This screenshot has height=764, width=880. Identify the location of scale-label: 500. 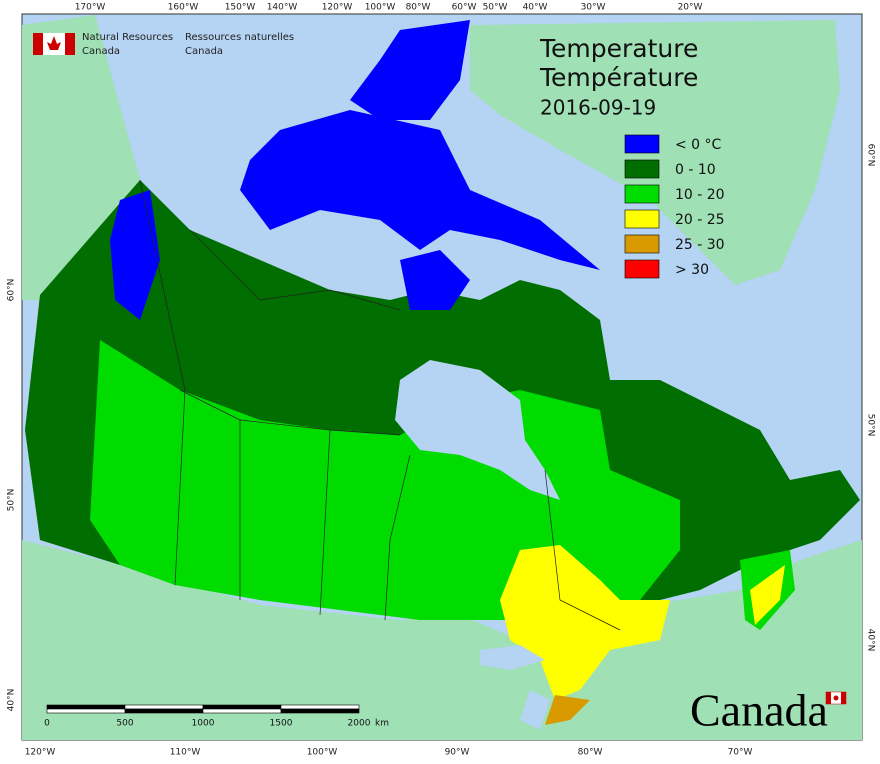
(124, 724).